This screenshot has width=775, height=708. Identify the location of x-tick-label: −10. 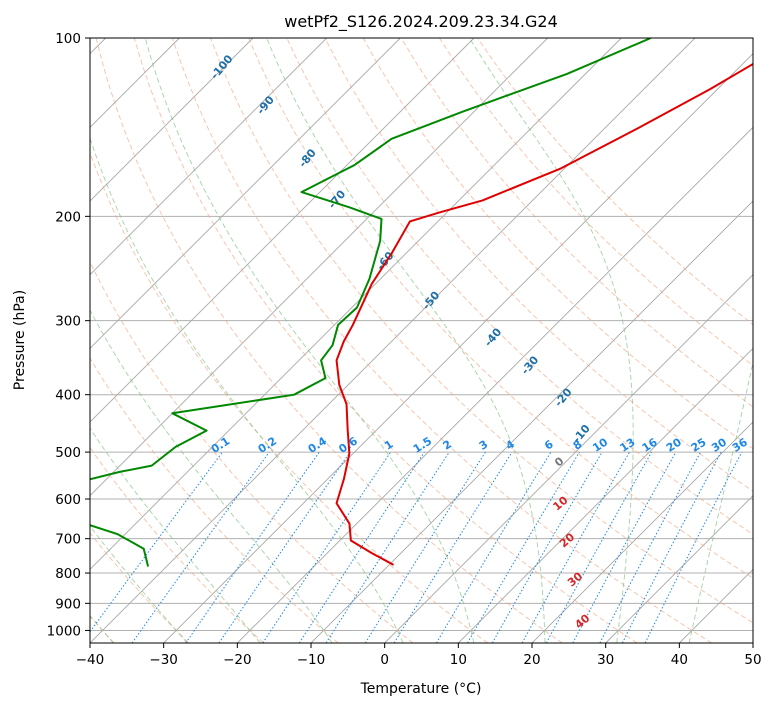
(311, 660).